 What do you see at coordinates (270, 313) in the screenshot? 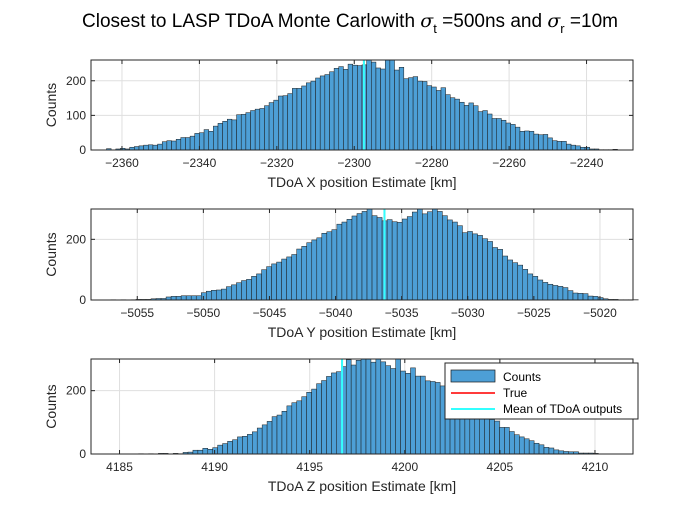
I see `x-tick-label: −5045` at bounding box center [270, 313].